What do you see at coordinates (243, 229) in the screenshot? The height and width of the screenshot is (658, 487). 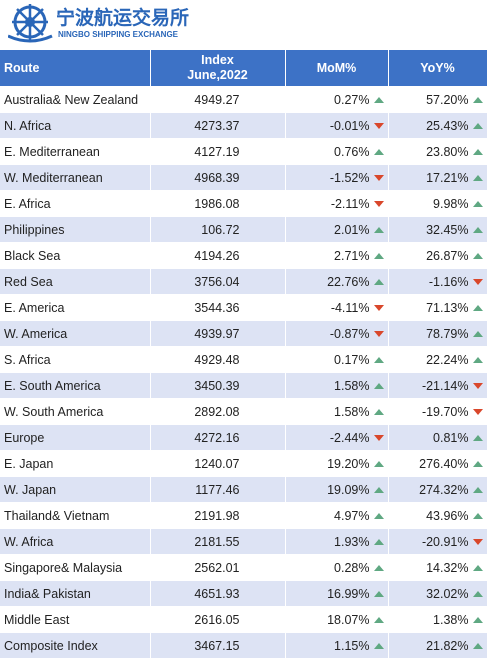 I see `table-row: Philippines 106.72 2.01% 32.45%` at bounding box center [243, 229].